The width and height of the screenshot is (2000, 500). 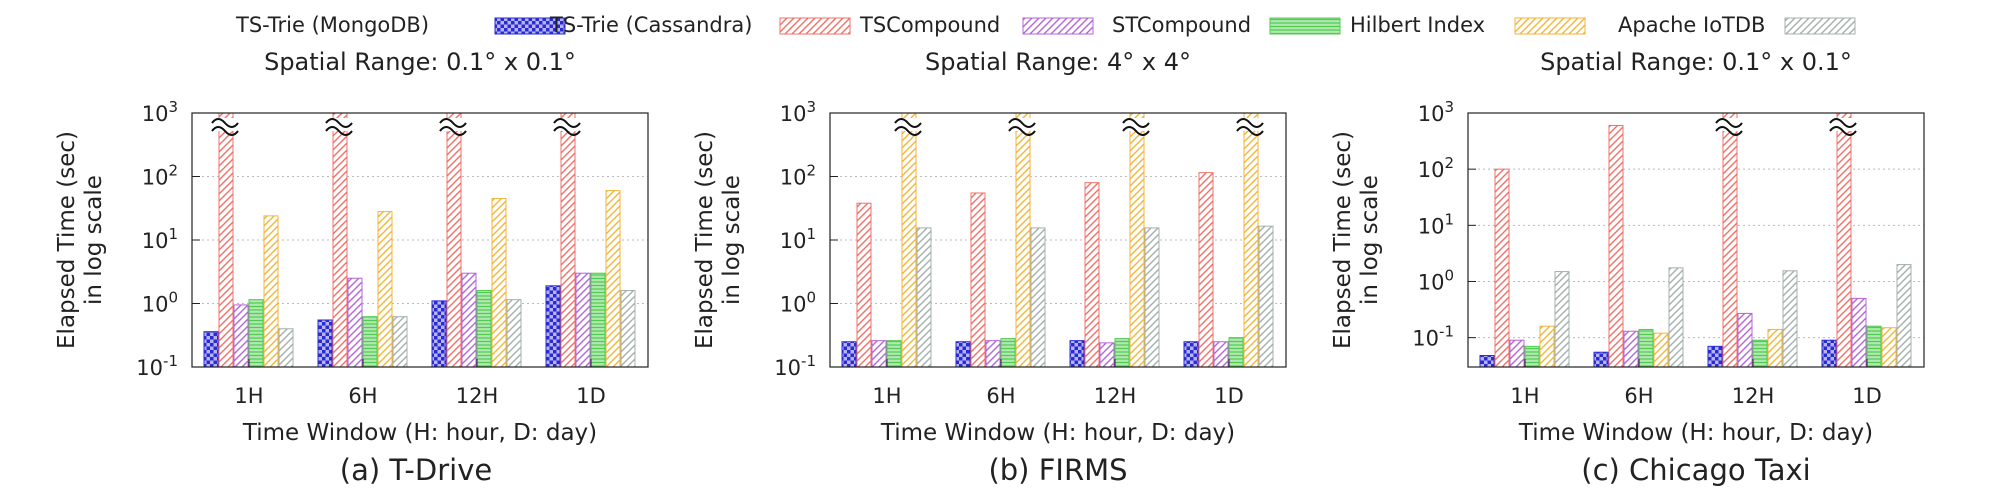 What do you see at coordinates (1829, 353) in the screenshot?
I see `bar-ts-trie-mongodb-1D` at bounding box center [1829, 353].